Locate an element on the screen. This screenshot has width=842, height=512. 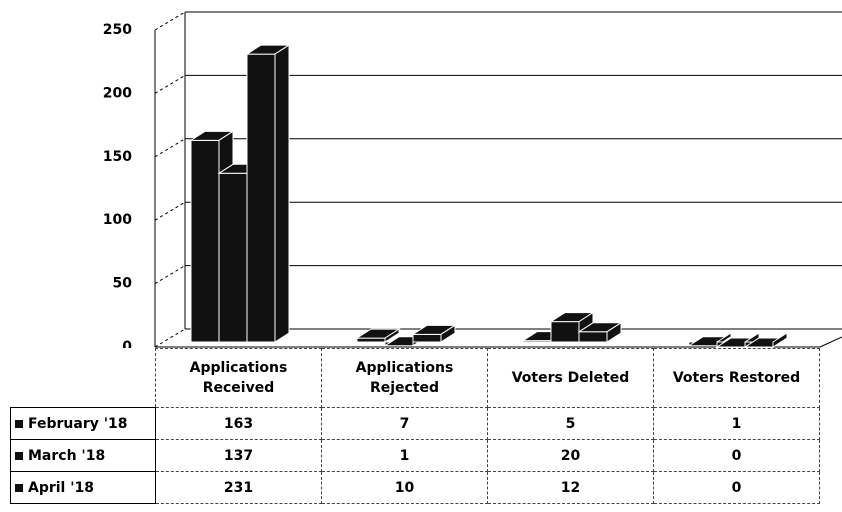
legend-label: March '18 is located at coordinates (67, 455).